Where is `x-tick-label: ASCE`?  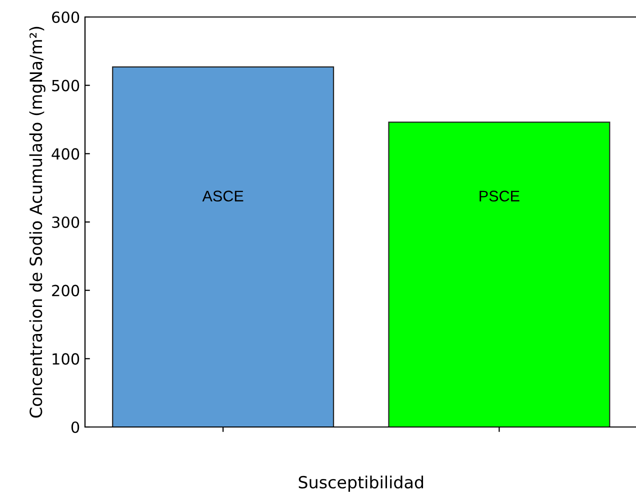 x-tick-label: ASCE is located at coordinates (223, 196).